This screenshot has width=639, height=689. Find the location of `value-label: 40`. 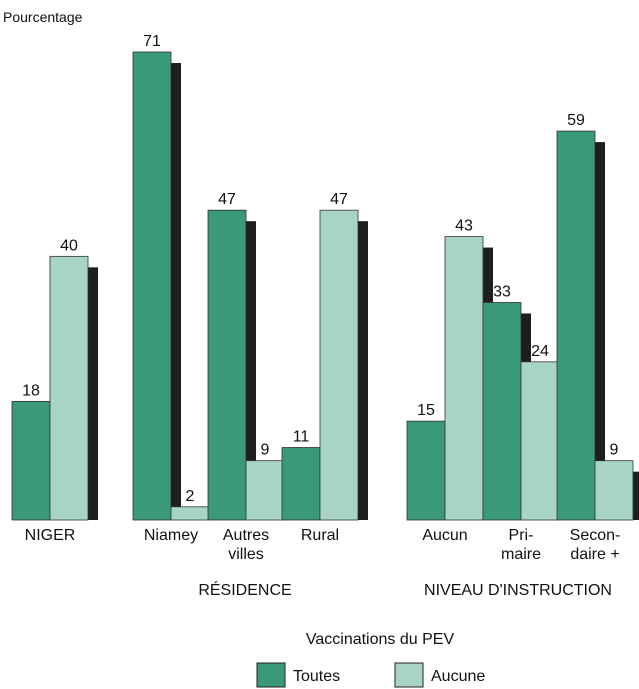

value-label: 40 is located at coordinates (69, 245).